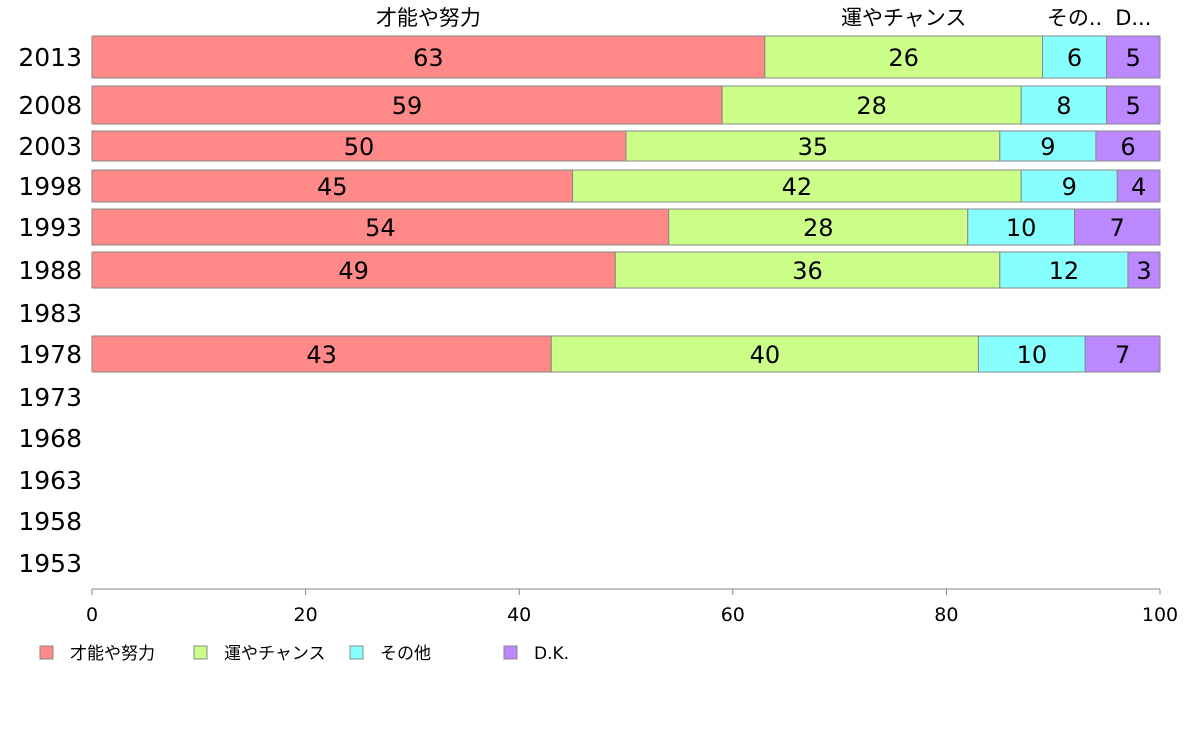 Image resolution: width=1188 pixels, height=740 pixels. What do you see at coordinates (1069, 187) in the screenshot?
I see `bar-value-label-1998-3: 9` at bounding box center [1069, 187].